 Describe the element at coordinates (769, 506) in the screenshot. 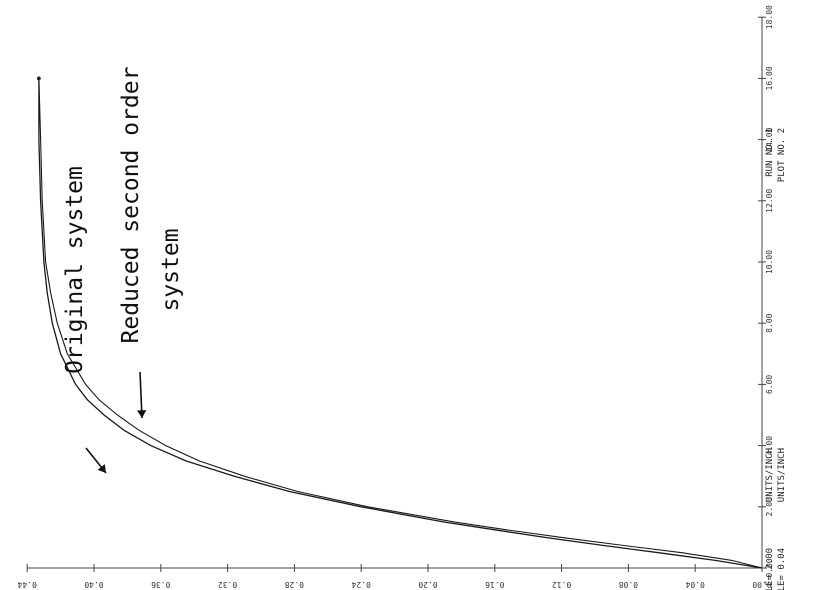

I see `x-tick-label: 2.00` at that location.